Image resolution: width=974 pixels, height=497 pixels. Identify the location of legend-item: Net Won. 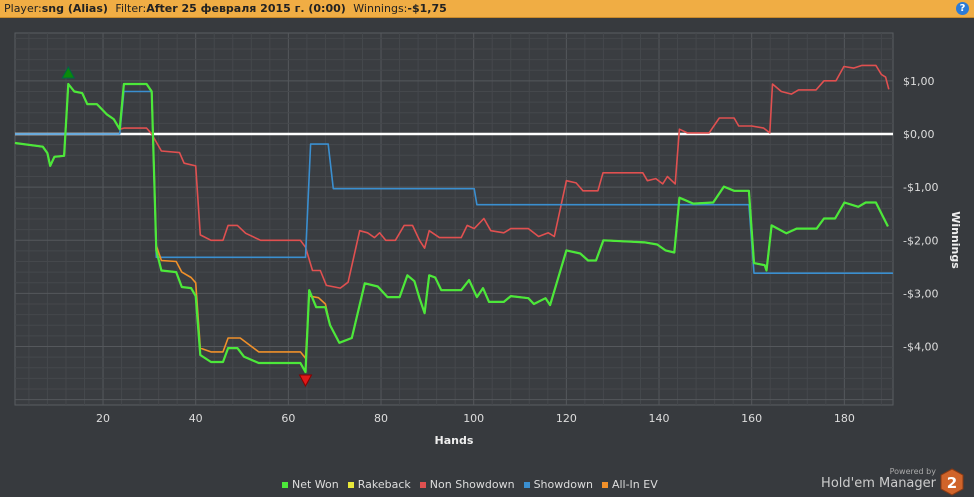
(310, 484).